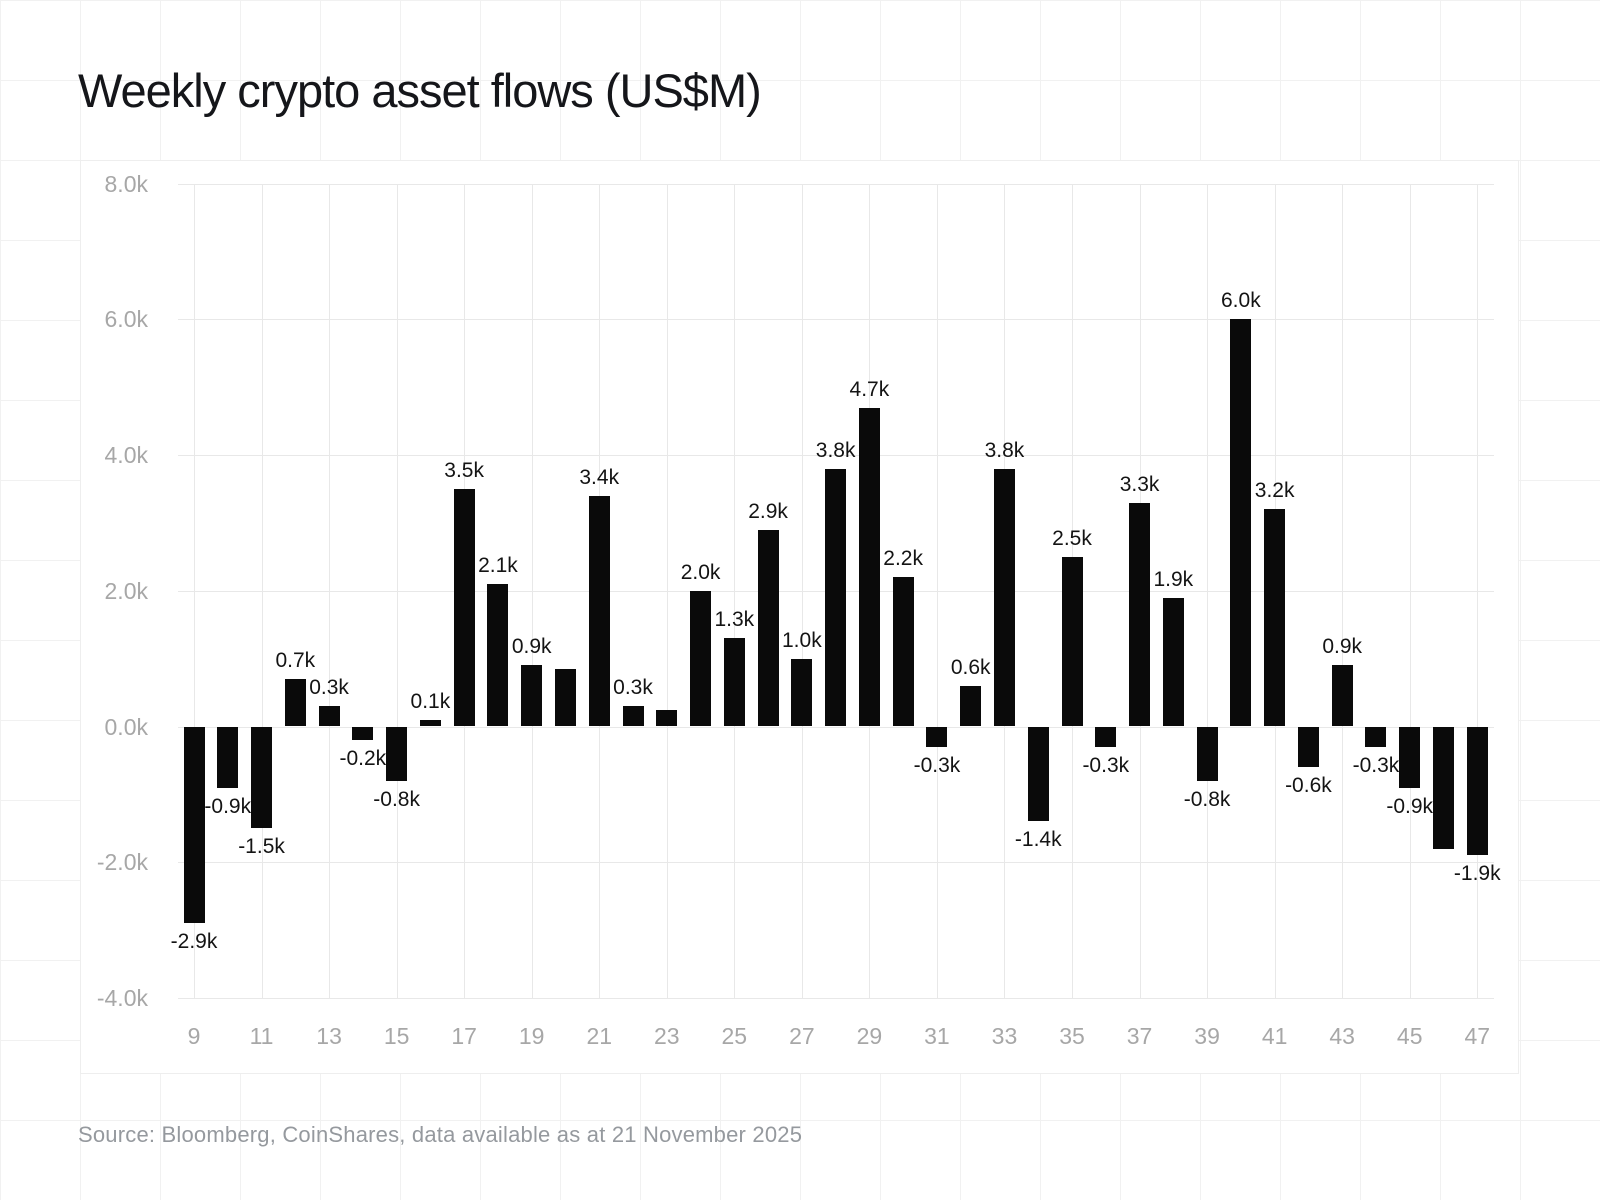  Describe the element at coordinates (1342, 647) in the screenshot. I see `bar-label-week-43: 0.9k` at that location.